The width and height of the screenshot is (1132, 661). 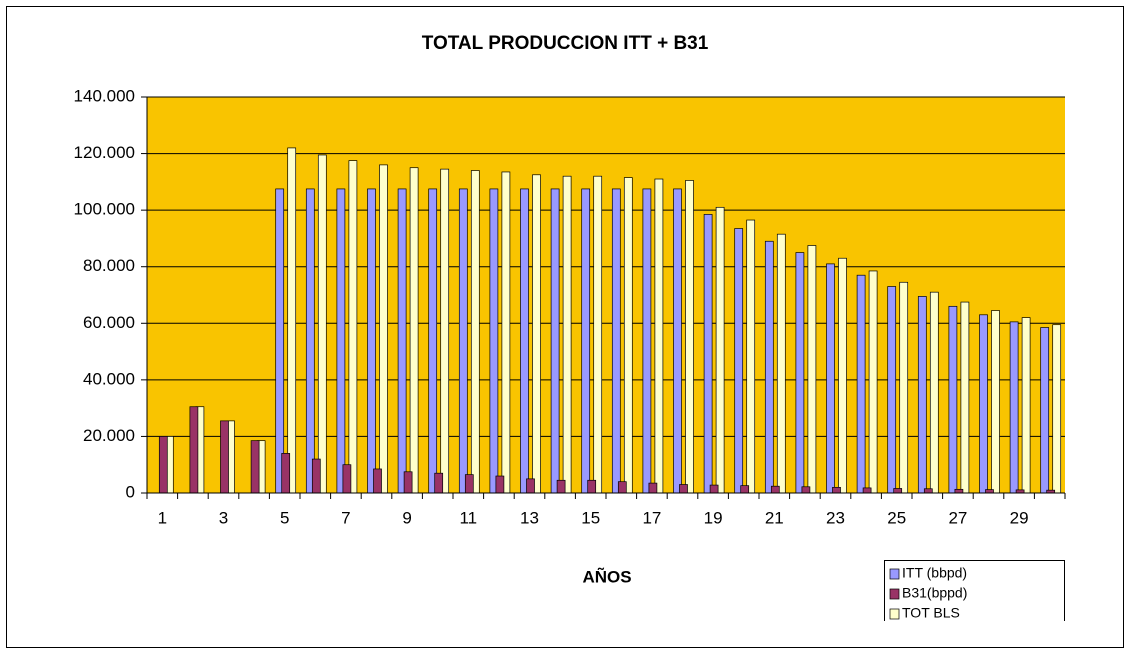 I want to click on y-tick-label: 100.000, so click(x=104, y=209).